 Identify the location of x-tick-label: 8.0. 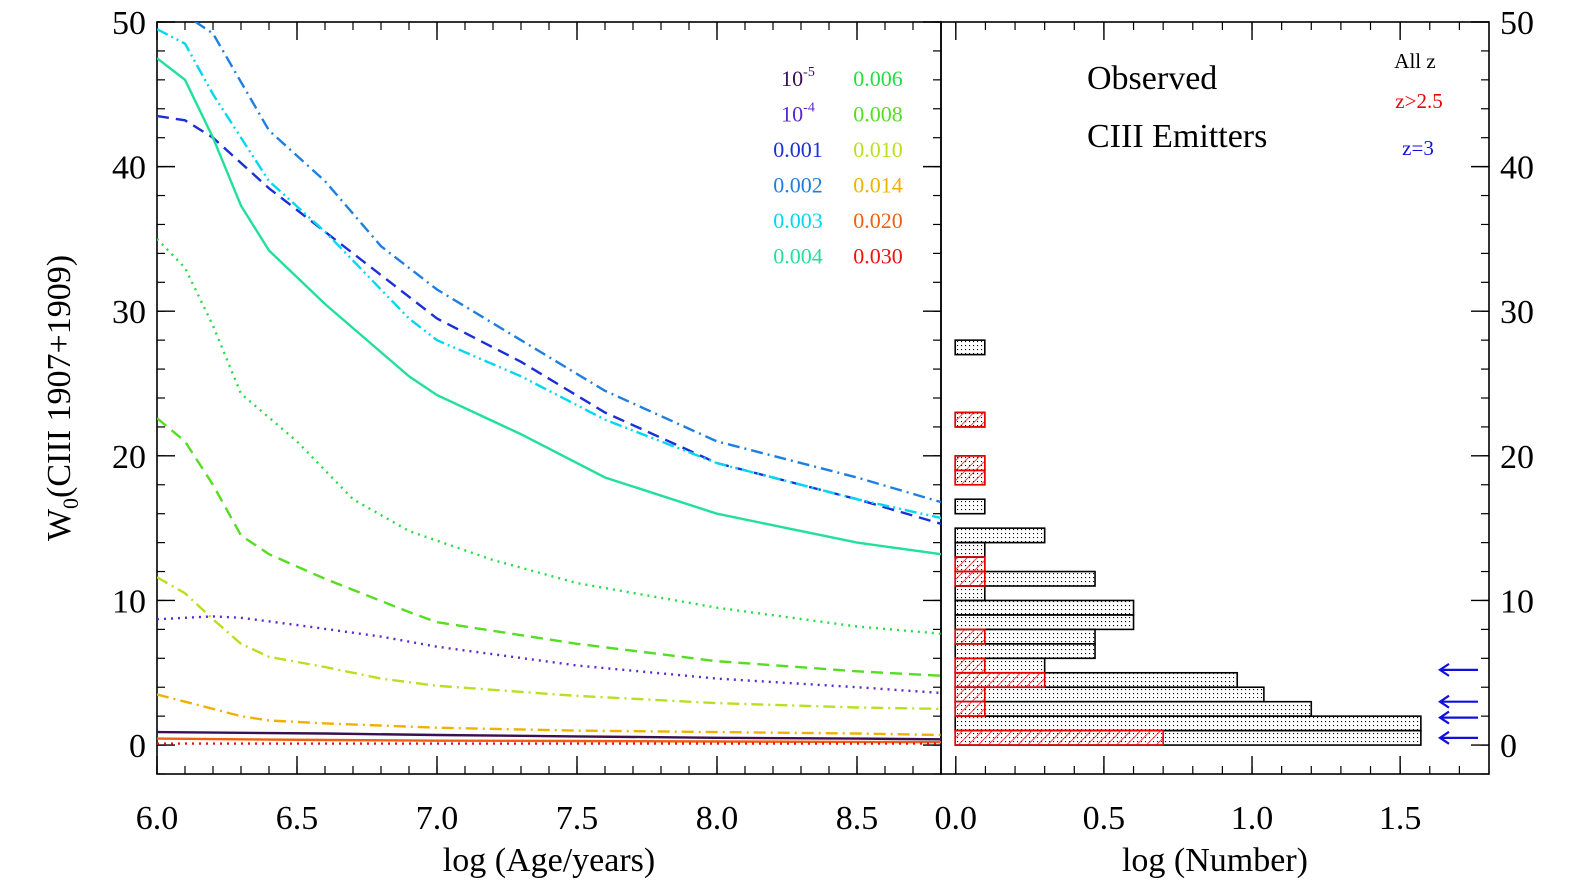
(717, 818).